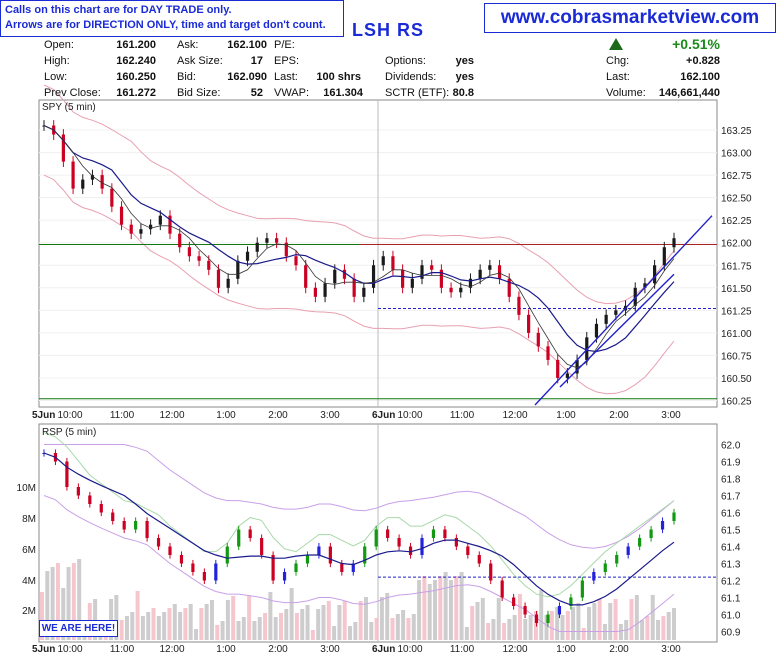 The image size is (780, 659). What do you see at coordinates (29, 519) in the screenshot?
I see `volume-tick-label: 8M` at bounding box center [29, 519].